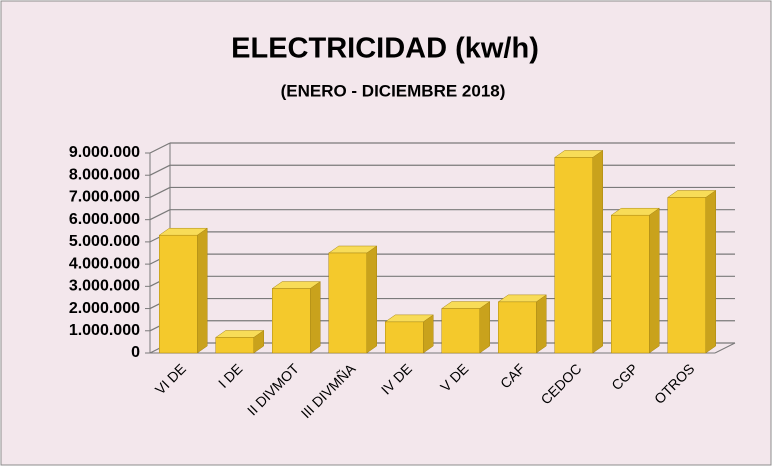  What do you see at coordinates (104, 197) in the screenshot?
I see `y-tick-label: 7.000.000` at bounding box center [104, 197].